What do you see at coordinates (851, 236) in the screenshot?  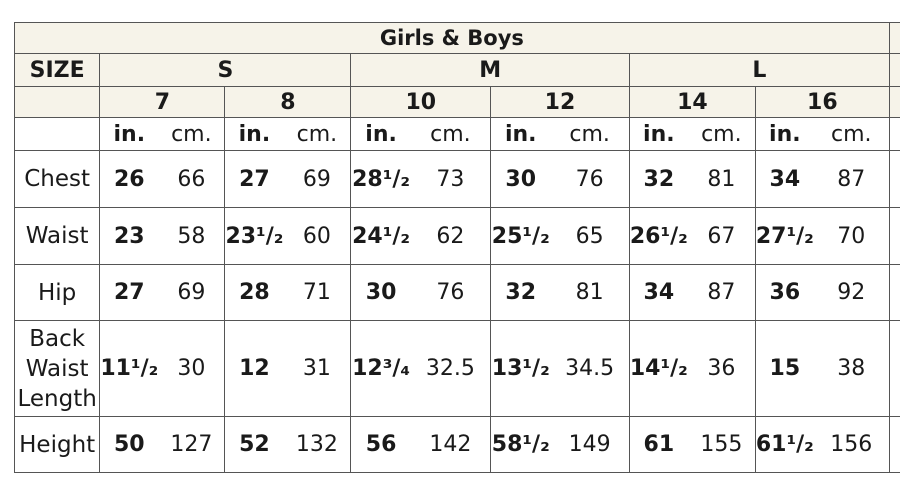 I see `value-cm: 70` at bounding box center [851, 236].